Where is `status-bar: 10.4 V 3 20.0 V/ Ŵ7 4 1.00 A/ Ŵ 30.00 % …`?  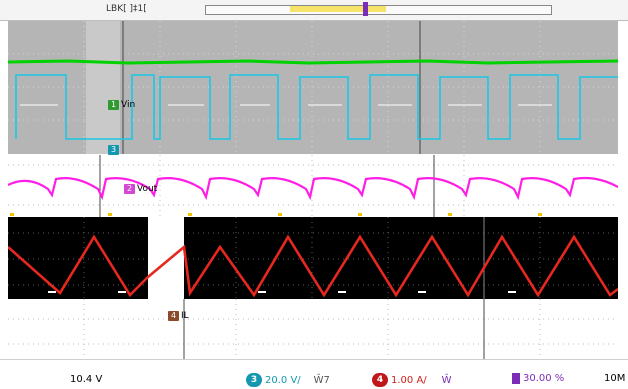 status-bar: 10.4 V 3 20.0 V/ Ŵ7 4 1.00 A/ Ŵ 30.00 % … is located at coordinates (314, 374).